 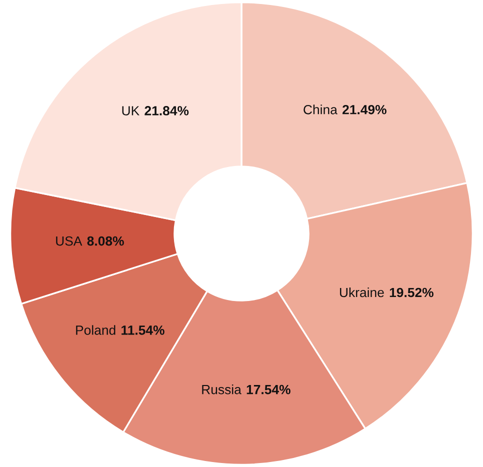 What do you see at coordinates (222, 389) in the screenshot?
I see `slice-label: Russia` at bounding box center [222, 389].